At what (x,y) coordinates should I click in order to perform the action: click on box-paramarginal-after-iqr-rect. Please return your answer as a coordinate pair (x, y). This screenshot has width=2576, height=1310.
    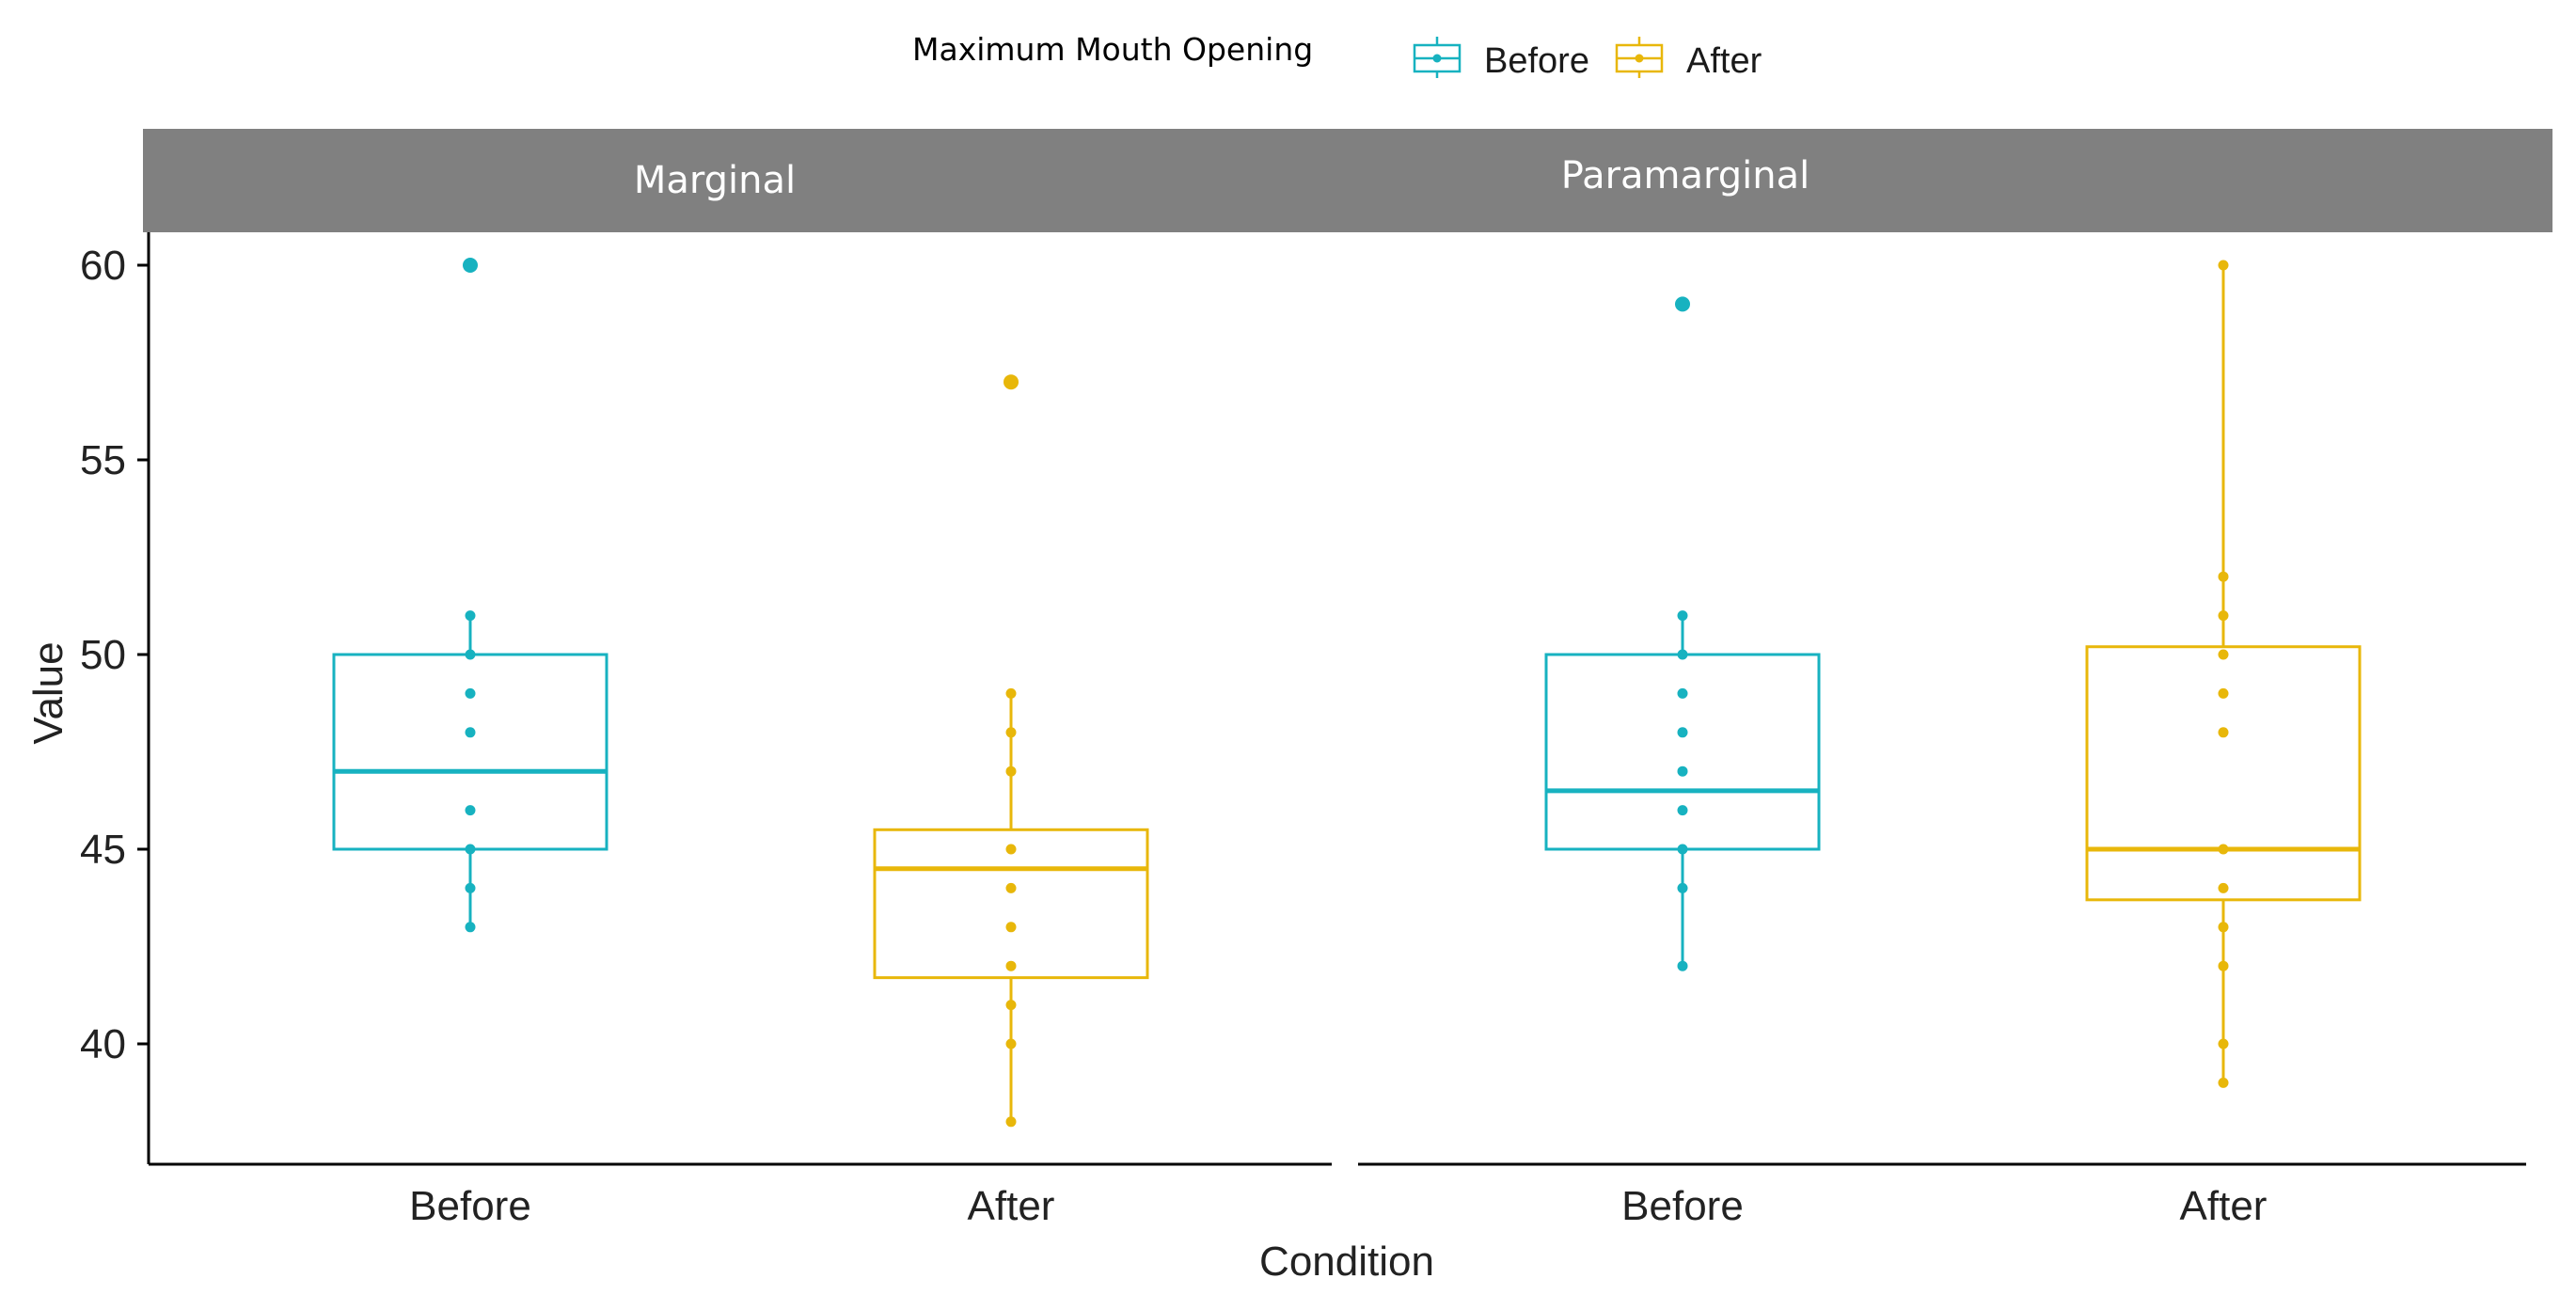
    Looking at the image, I should click on (2223, 773).